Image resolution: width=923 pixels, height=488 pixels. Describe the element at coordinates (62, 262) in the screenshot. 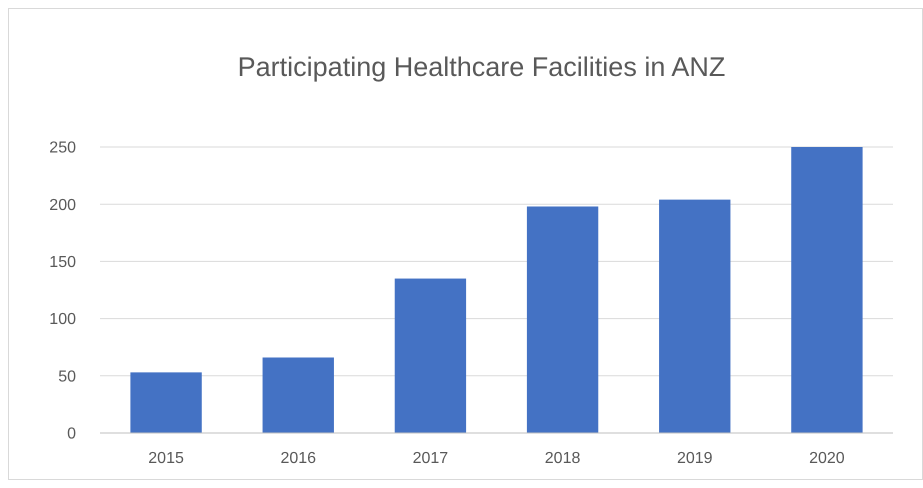

I see `y-tick-label: 150` at that location.